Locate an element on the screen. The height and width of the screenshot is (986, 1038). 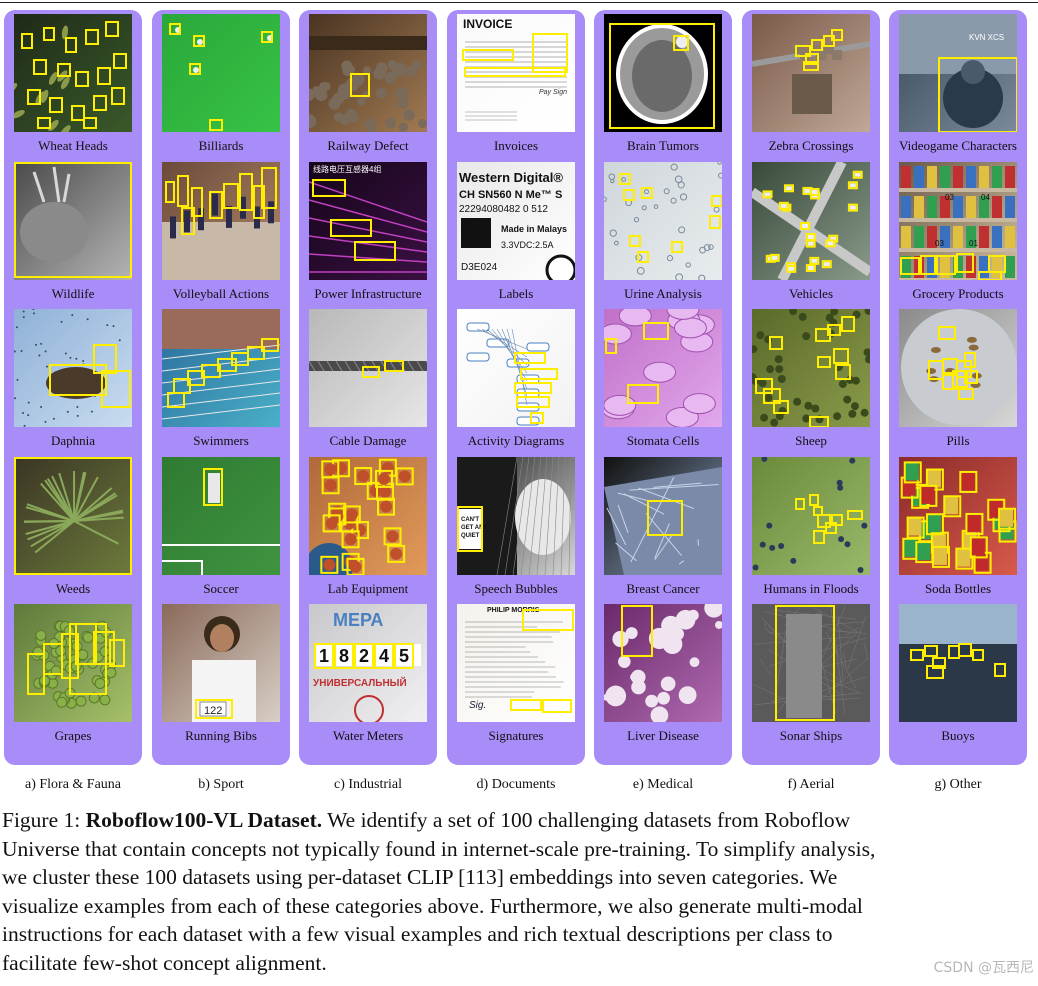
water-meter-image: МЕРА 1 8 2 4 5 УНИВЕРСАЛЬНЫЙ is located at coordinates (368, 663).